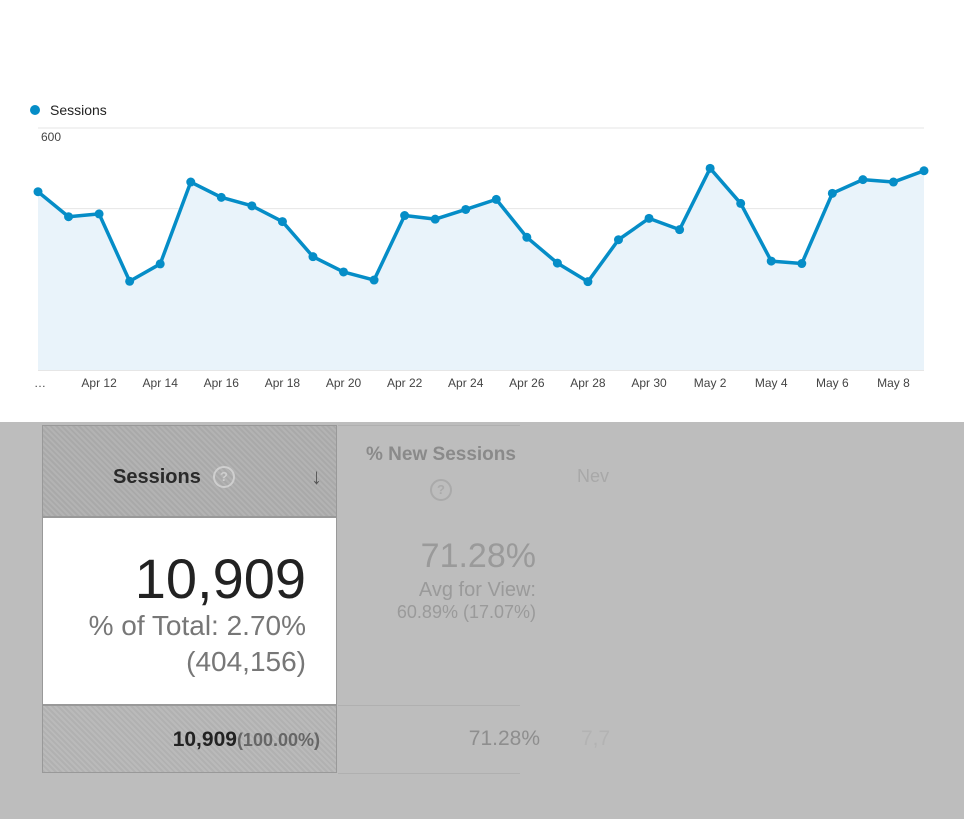 This screenshot has height=819, width=964. Describe the element at coordinates (893, 383) in the screenshot. I see `x-tick-label: May 8` at that location.